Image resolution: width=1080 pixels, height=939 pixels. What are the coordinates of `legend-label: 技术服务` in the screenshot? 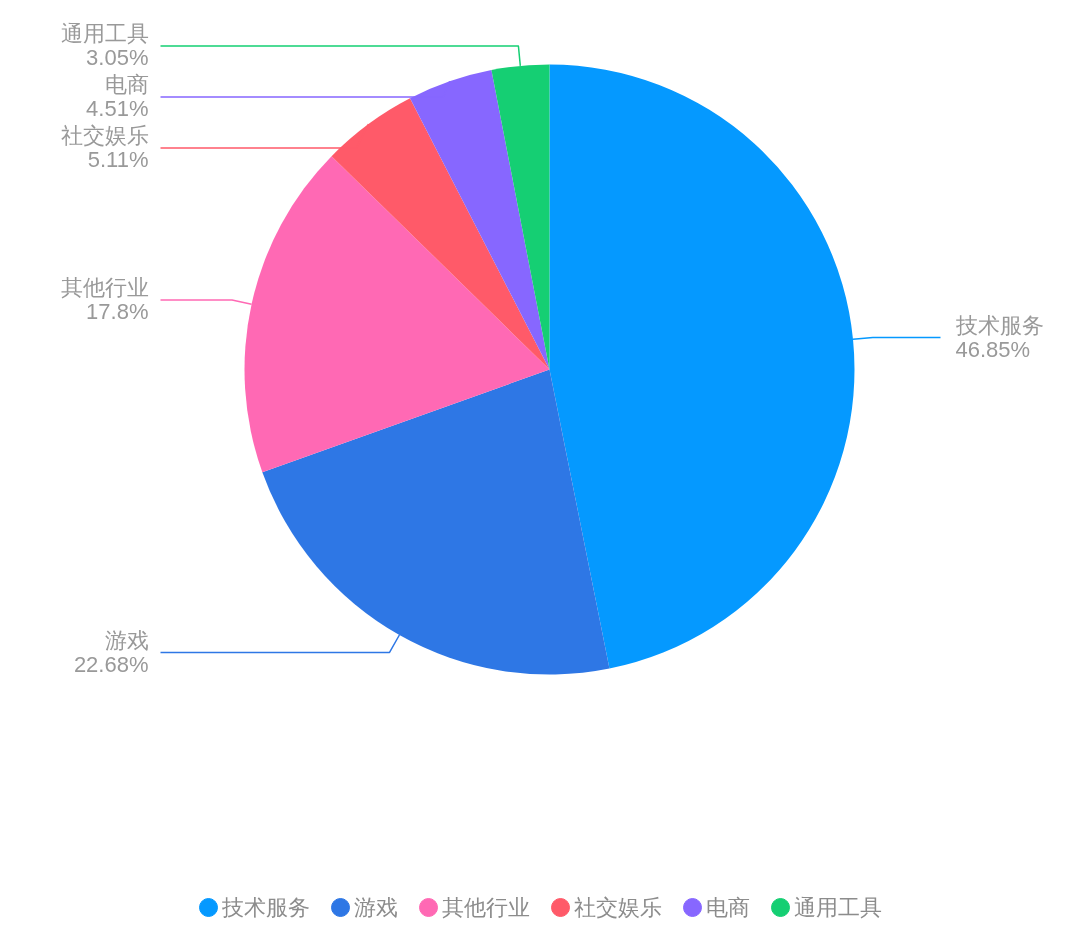 It's located at (265, 907).